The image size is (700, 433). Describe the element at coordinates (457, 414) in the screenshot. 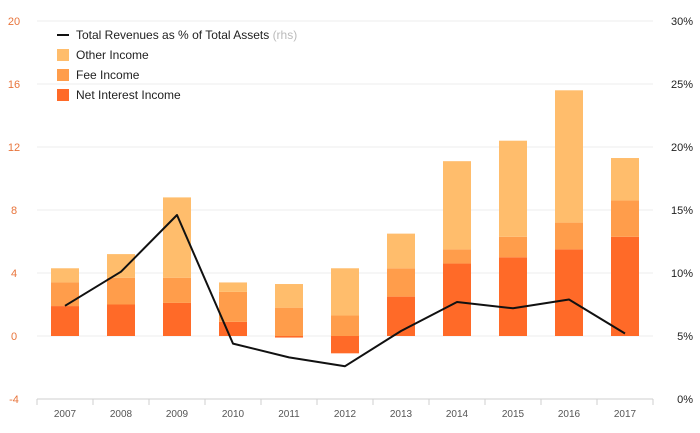

I see `x-tick-label: 2014` at that location.